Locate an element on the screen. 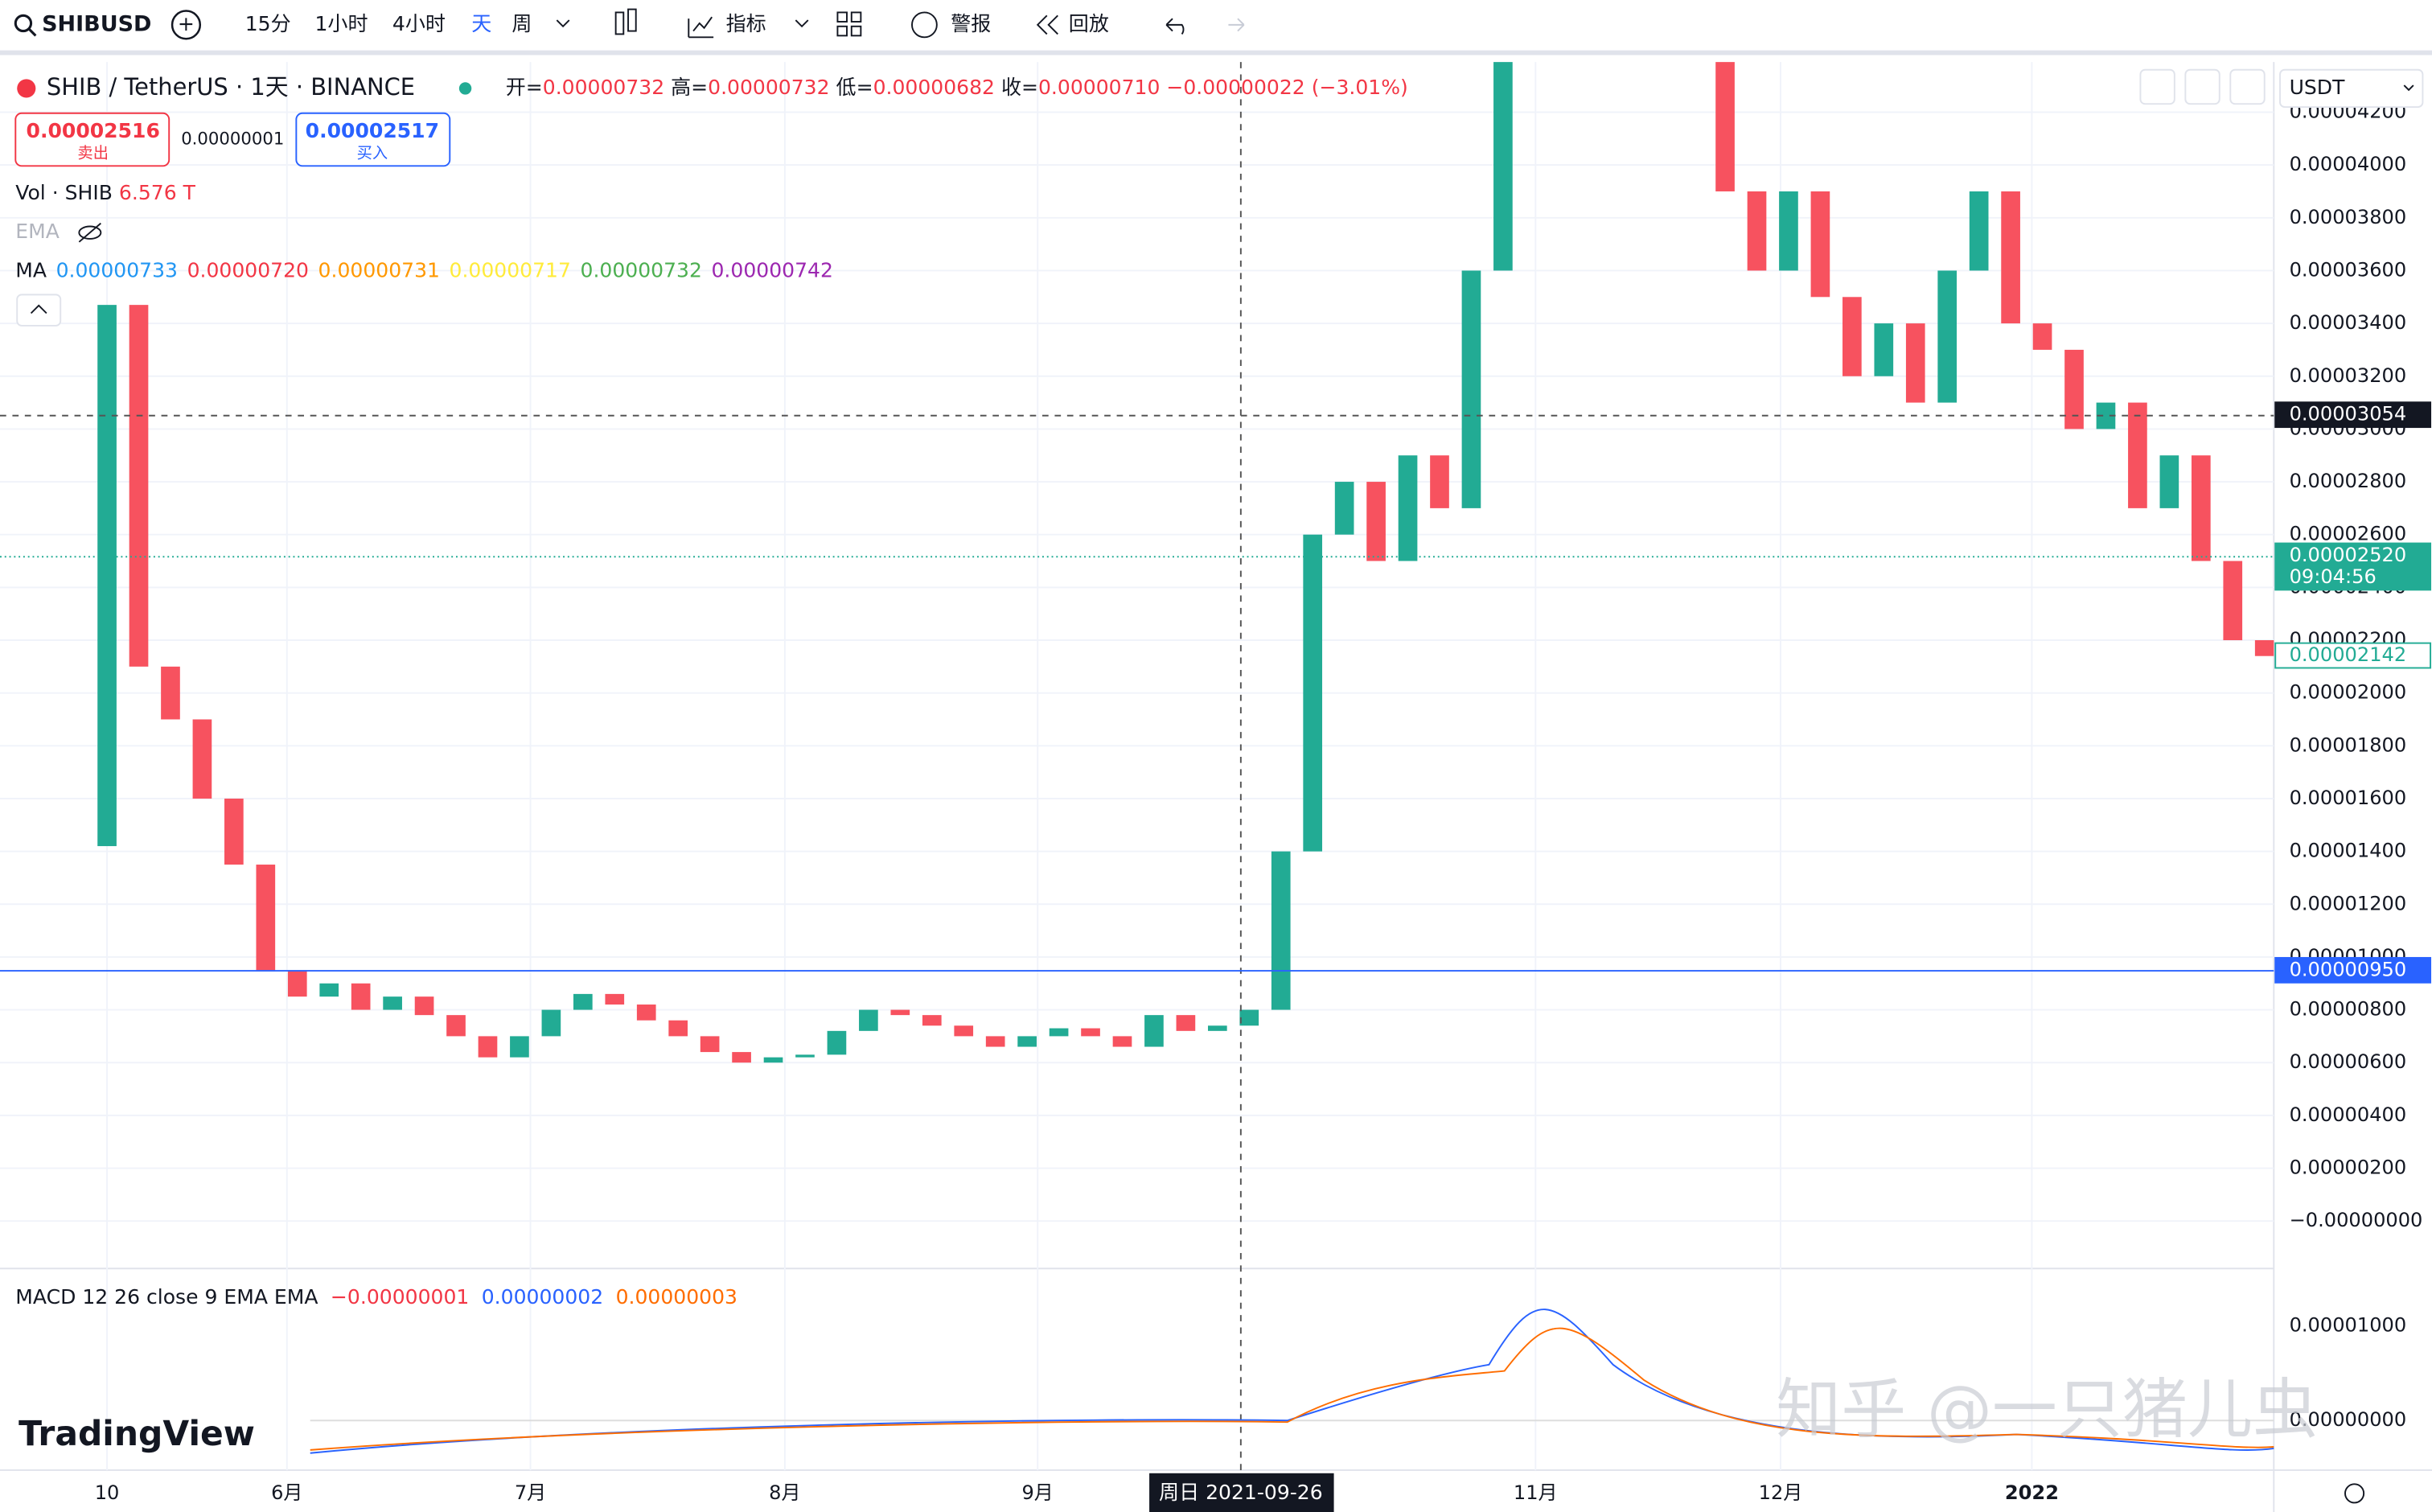 Image resolution: width=2432 pixels, height=1512 pixels. volume-value: 6.576 T is located at coordinates (157, 193).